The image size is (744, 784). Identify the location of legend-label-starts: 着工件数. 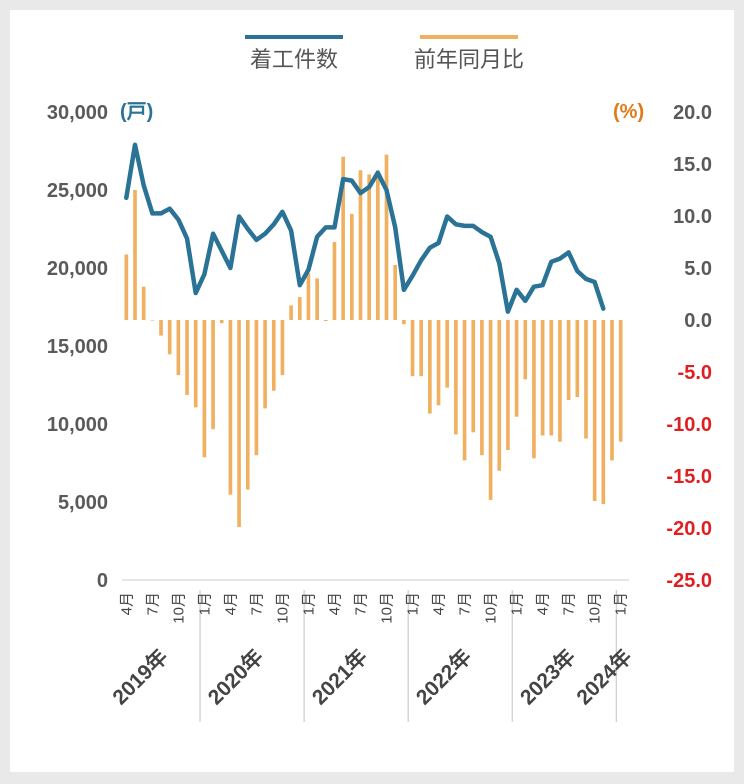
(294, 59).